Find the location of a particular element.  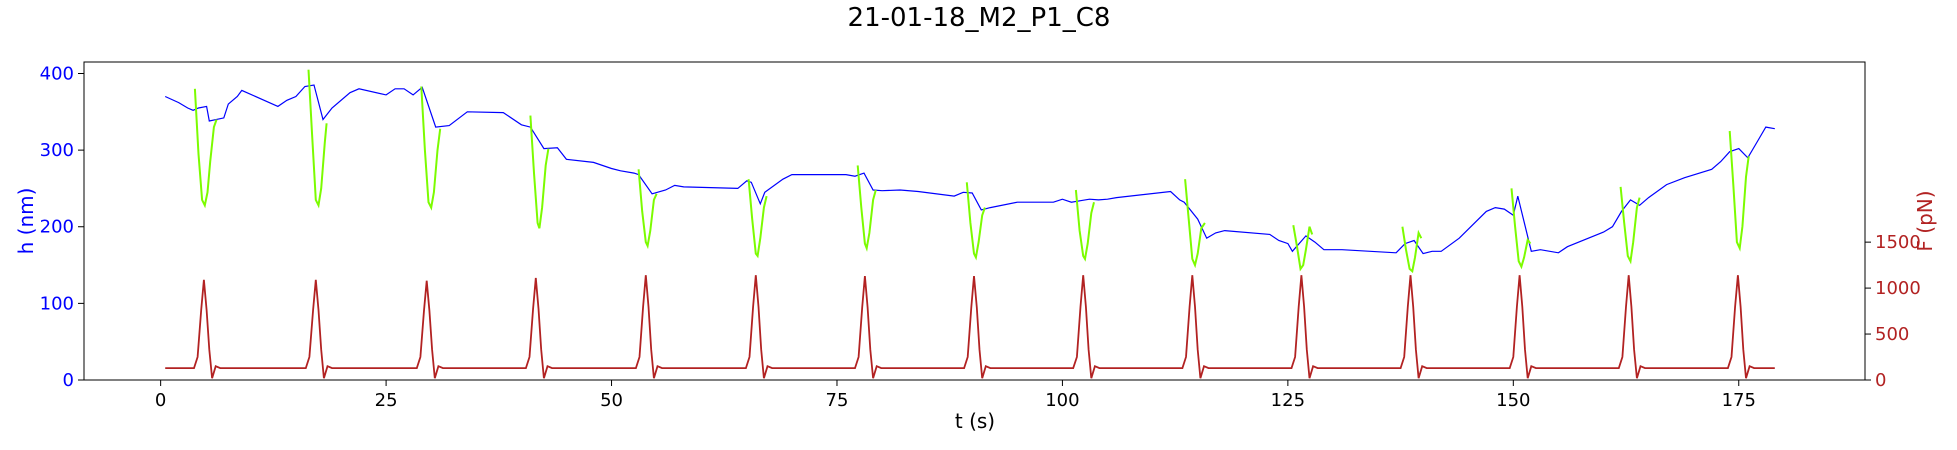

y-left-tick-label: 300 is located at coordinates (57, 150).